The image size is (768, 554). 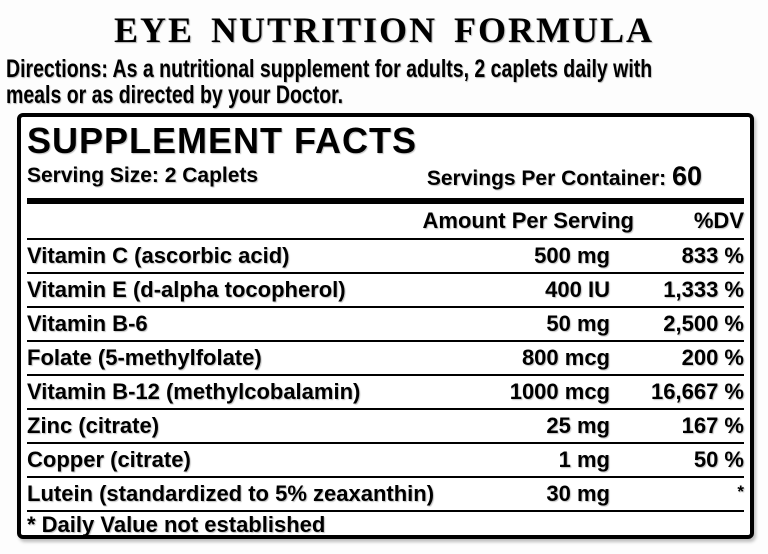 I want to click on nutrient-dv: 200 %, so click(x=712, y=357).